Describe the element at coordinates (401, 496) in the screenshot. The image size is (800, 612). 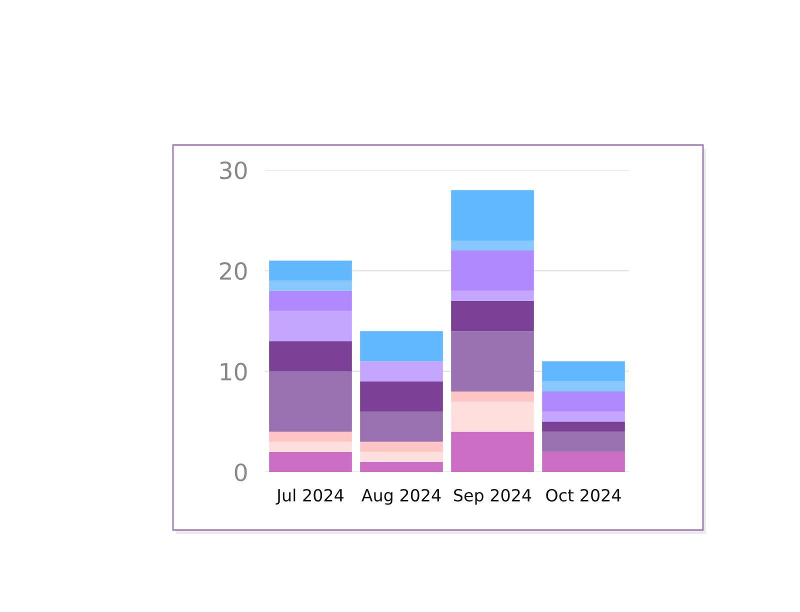
I see `x-tick-label: Aug 2024` at that location.